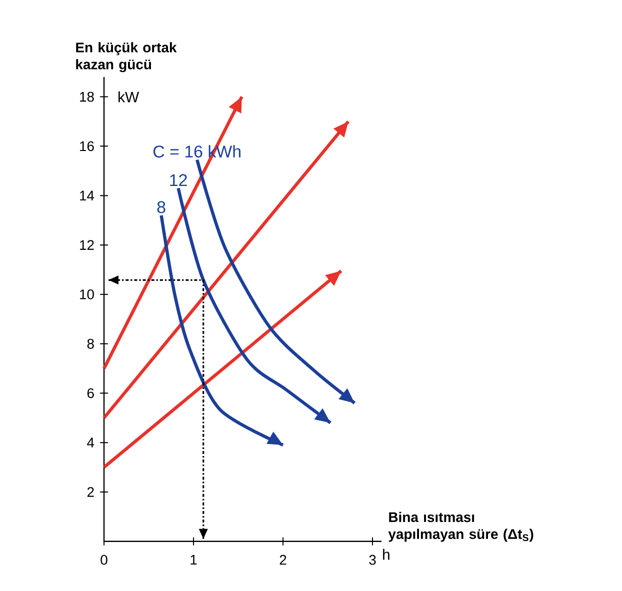 The width and height of the screenshot is (622, 591). What do you see at coordinates (283, 559) in the screenshot?
I see `x-tick-label: 2` at bounding box center [283, 559].